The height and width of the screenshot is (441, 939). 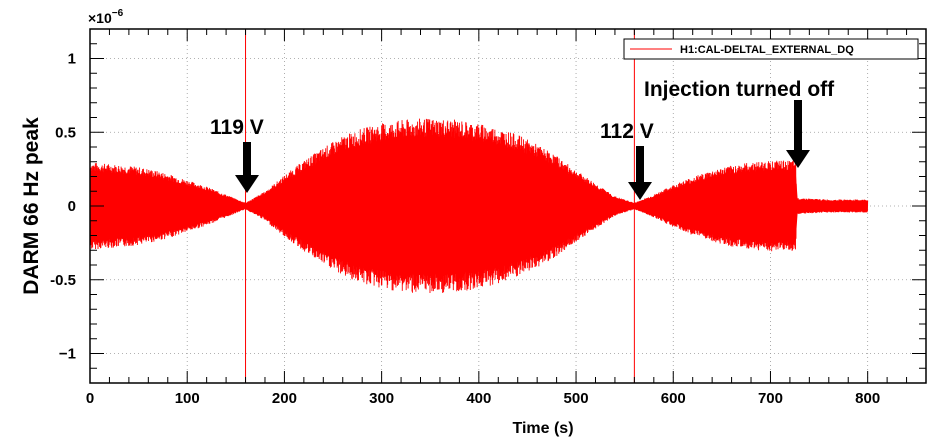 What do you see at coordinates (72, 206) in the screenshot?
I see `y-tick-label: 0` at bounding box center [72, 206].